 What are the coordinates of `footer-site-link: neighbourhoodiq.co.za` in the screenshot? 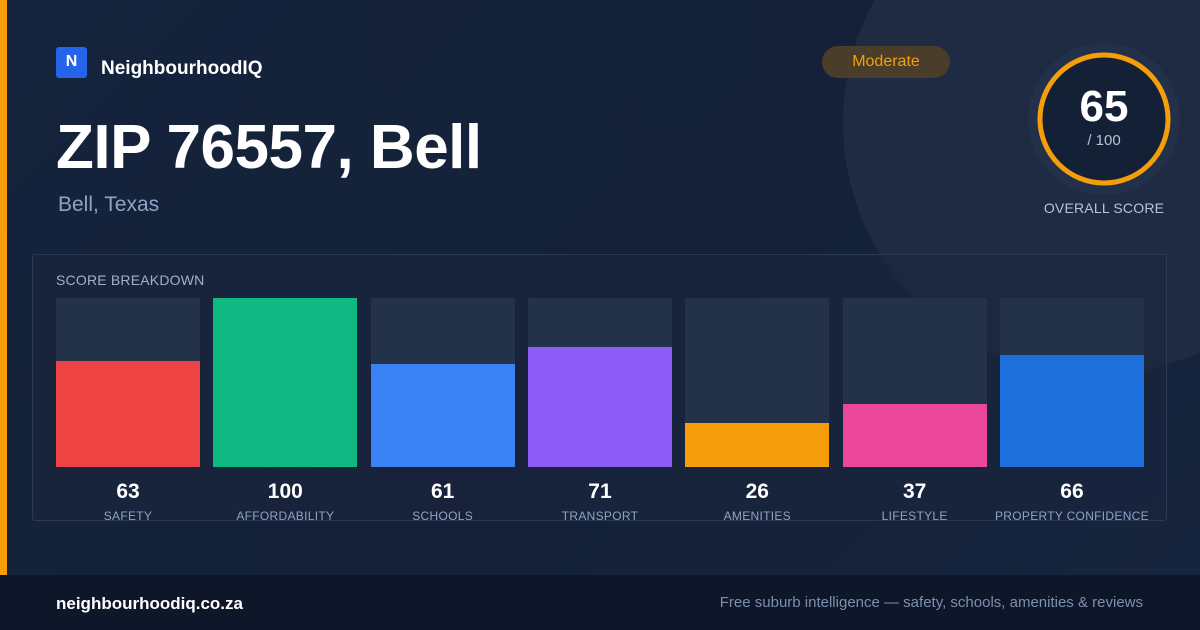 It's located at (149, 603).